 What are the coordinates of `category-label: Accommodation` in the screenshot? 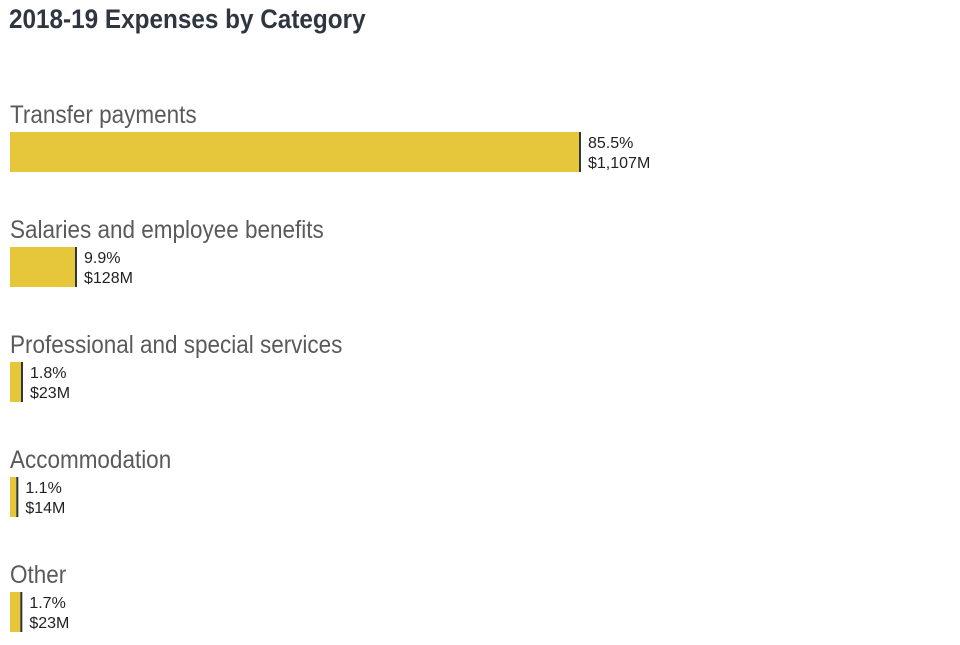 It's located at (90, 460).